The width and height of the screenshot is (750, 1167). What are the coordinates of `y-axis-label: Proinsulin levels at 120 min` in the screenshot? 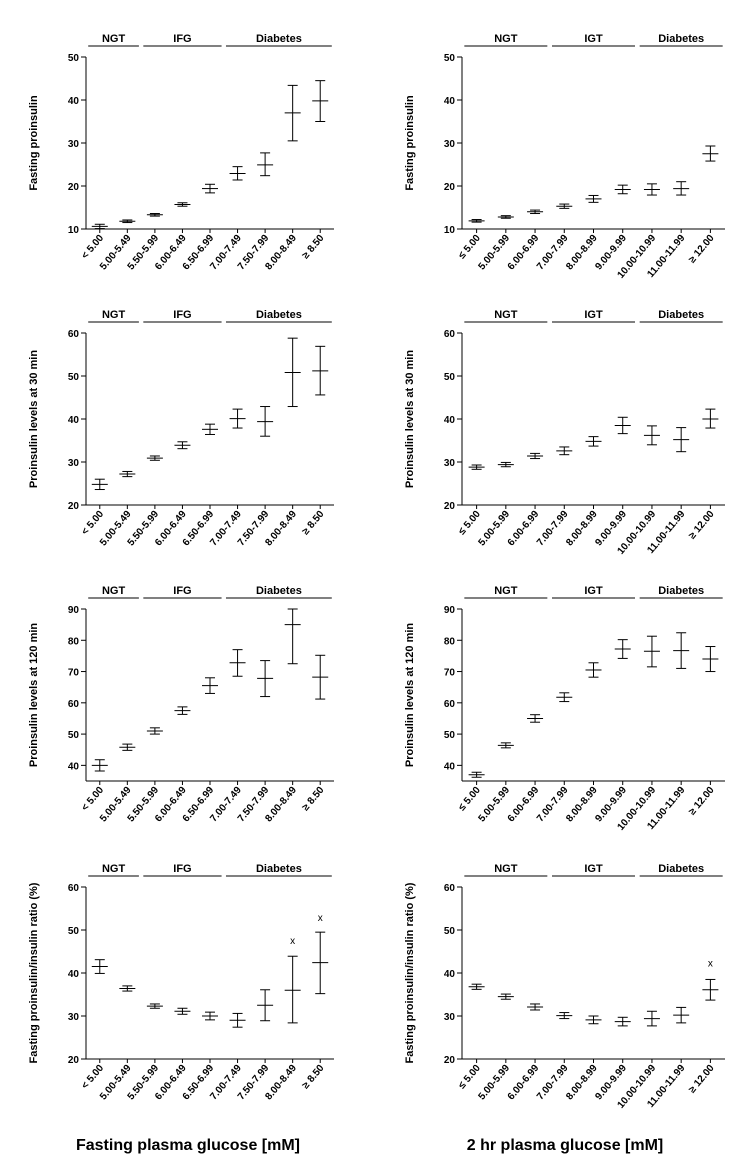 It's located at (410, 695).